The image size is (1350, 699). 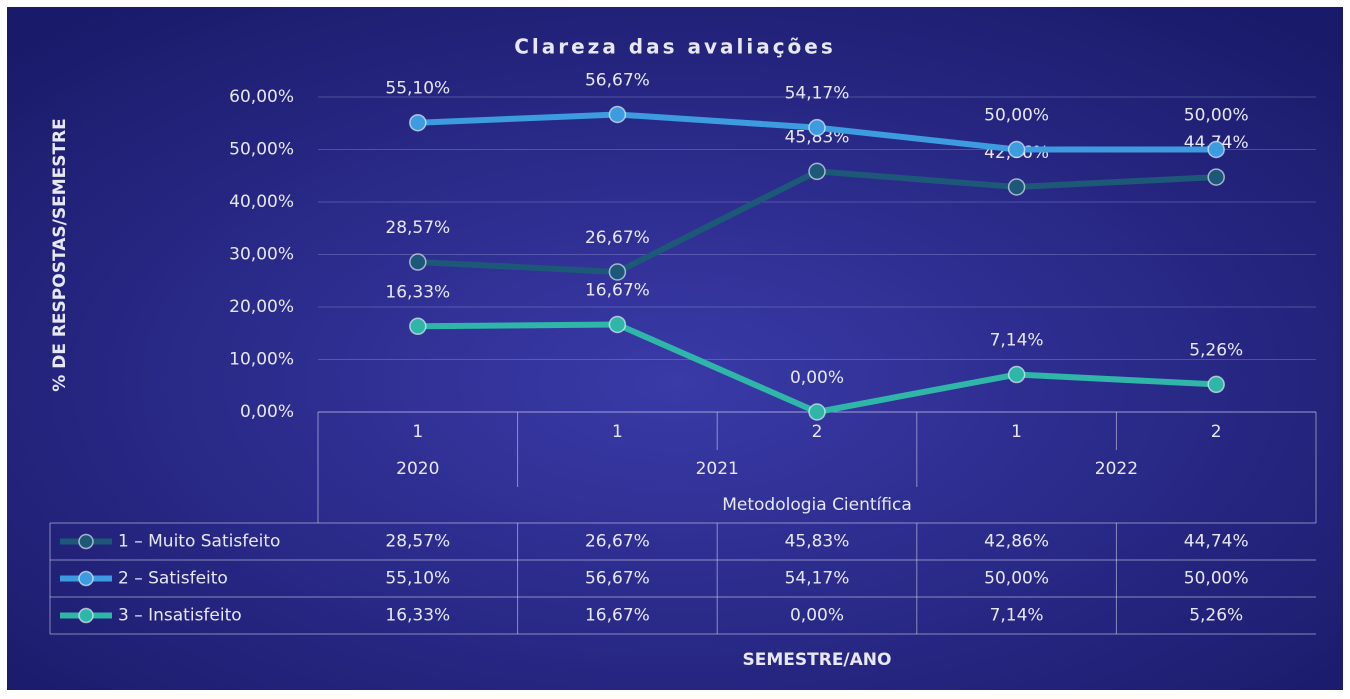 What do you see at coordinates (199, 542) in the screenshot?
I see `legend-label: 1 – Muito Satisfeito` at bounding box center [199, 542].